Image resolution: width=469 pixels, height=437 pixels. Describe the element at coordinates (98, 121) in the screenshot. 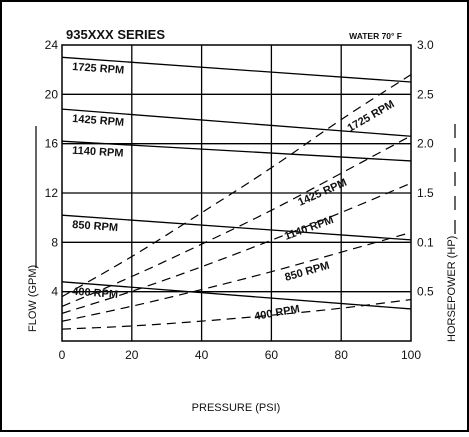

I see `flow-label: 1425 RPM` at that location.